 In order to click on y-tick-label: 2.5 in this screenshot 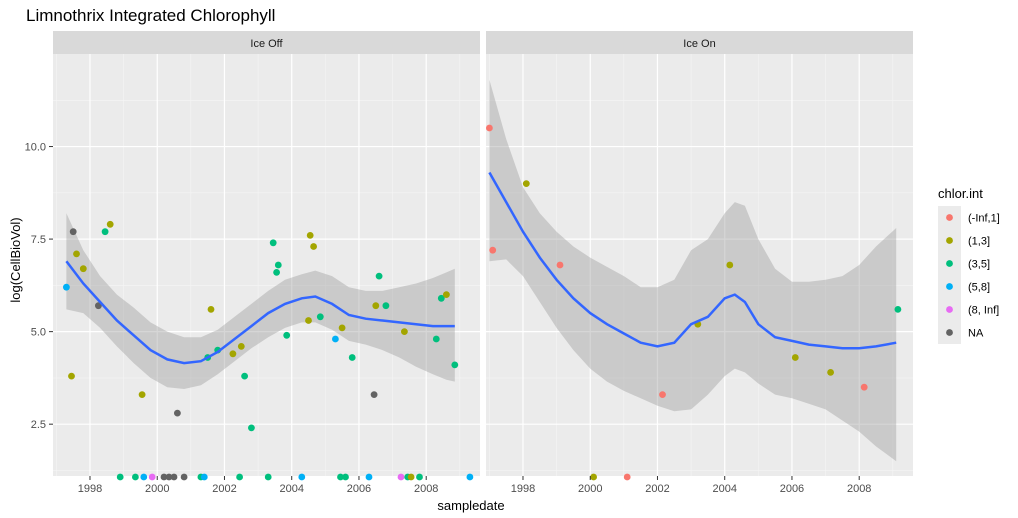, I will do `click(38, 425)`.